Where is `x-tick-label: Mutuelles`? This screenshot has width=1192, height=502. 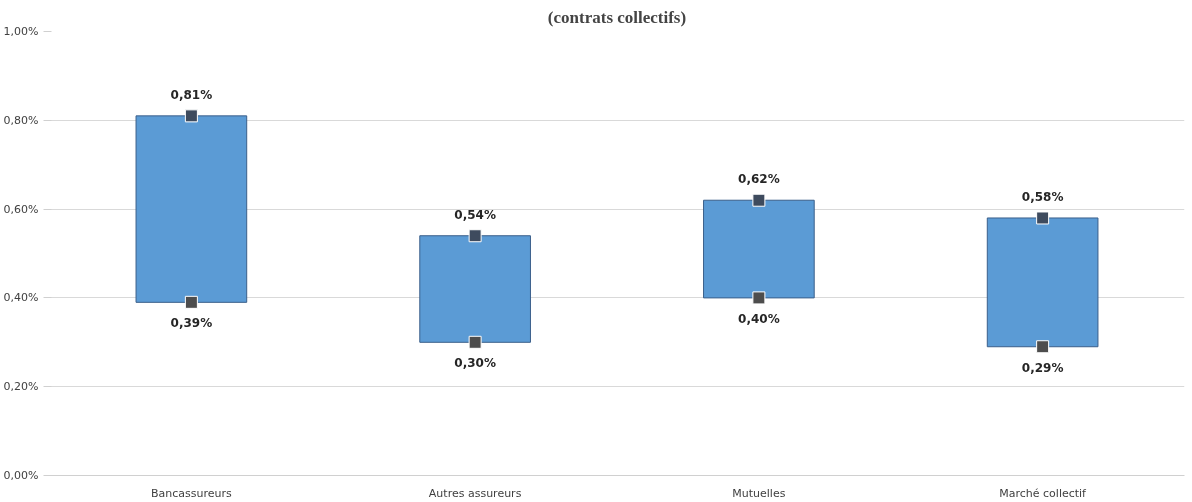 x-tick-label: Mutuelles is located at coordinates (759, 493).